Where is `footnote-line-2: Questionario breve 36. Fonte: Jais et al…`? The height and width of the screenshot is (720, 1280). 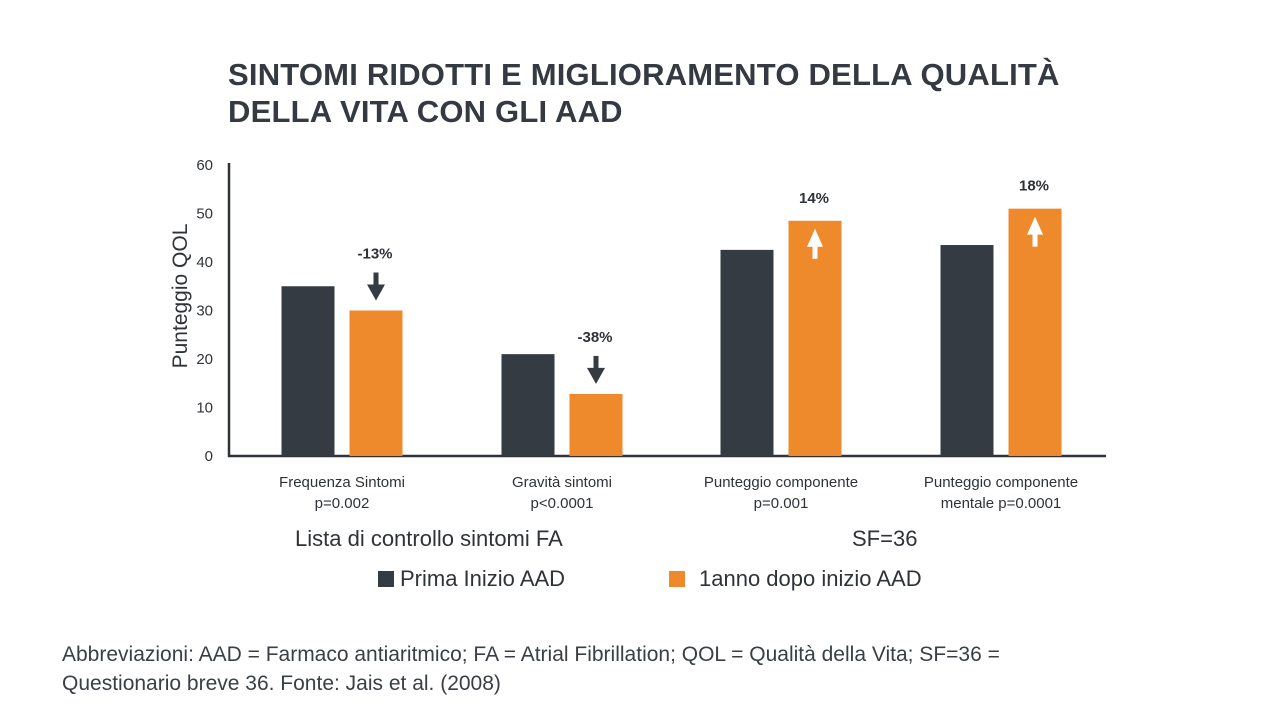
footnote-line-2: Questionario breve 36. Fonte: Jais et al… is located at coordinates (281, 683).